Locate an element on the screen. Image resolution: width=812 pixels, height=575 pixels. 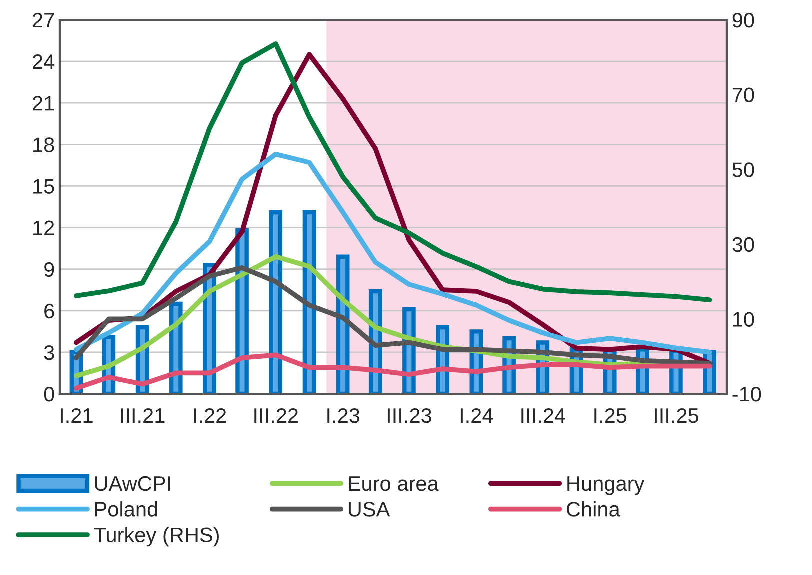
x-tick-label: III.24 is located at coordinates (544, 415).